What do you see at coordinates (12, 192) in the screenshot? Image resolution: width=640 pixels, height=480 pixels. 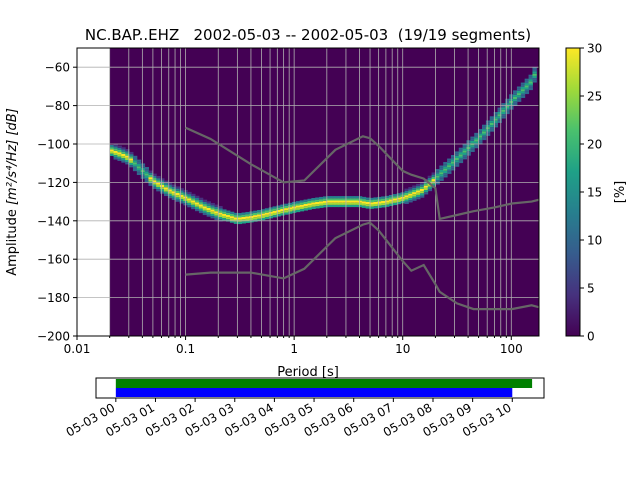 I see `y-axis-label: Amplitude [m²/s⁴/Hz] [dB]` at bounding box center [12, 192].